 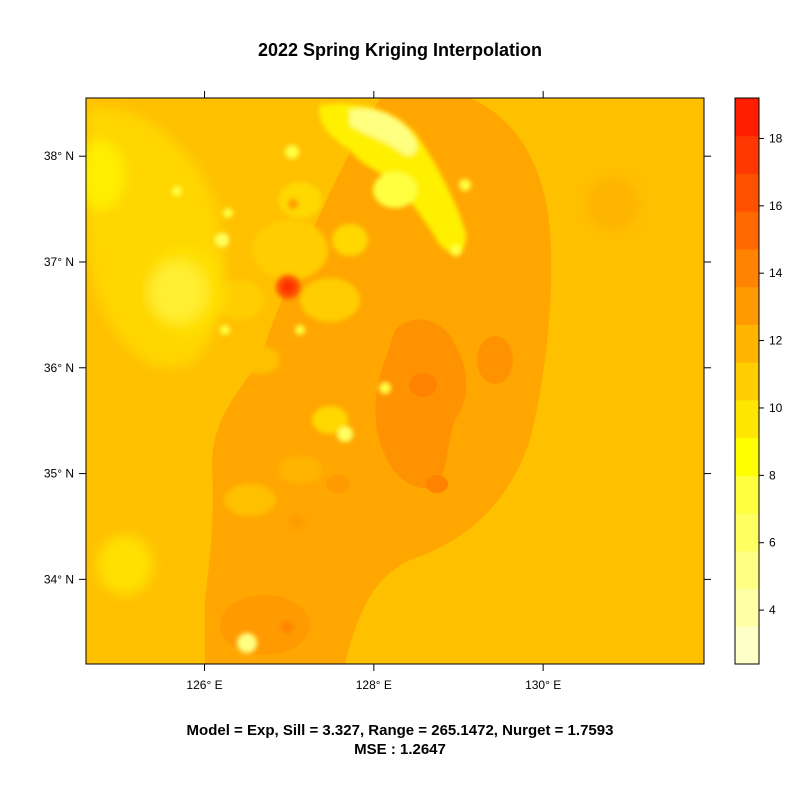 I want to click on colorbar-tick-label: 12, so click(x=776, y=341).